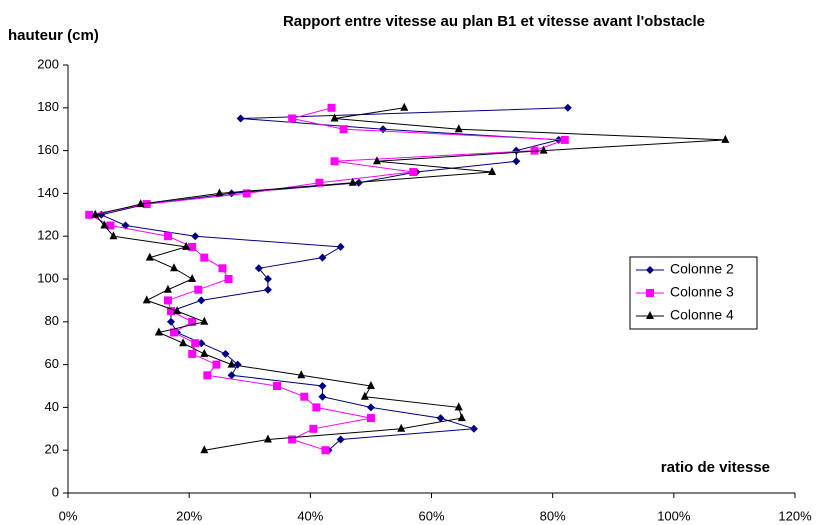  Describe the element at coordinates (48, 149) in the screenshot. I see `y-tick-label: 160` at that location.